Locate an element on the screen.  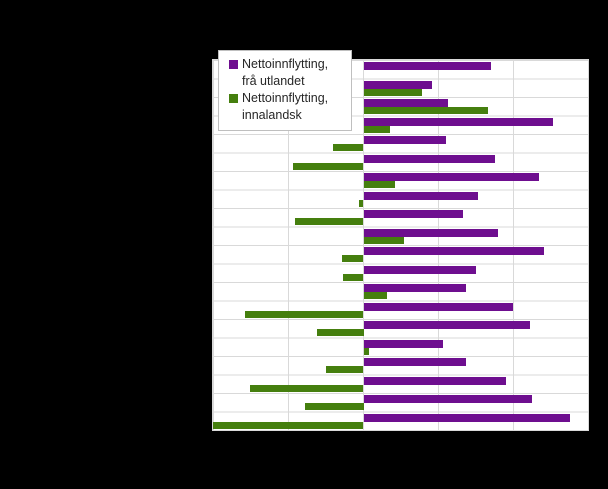
legend-item-innalandsk: Nettoinnflytting, innalandsk is located at coordinates (287, 107).